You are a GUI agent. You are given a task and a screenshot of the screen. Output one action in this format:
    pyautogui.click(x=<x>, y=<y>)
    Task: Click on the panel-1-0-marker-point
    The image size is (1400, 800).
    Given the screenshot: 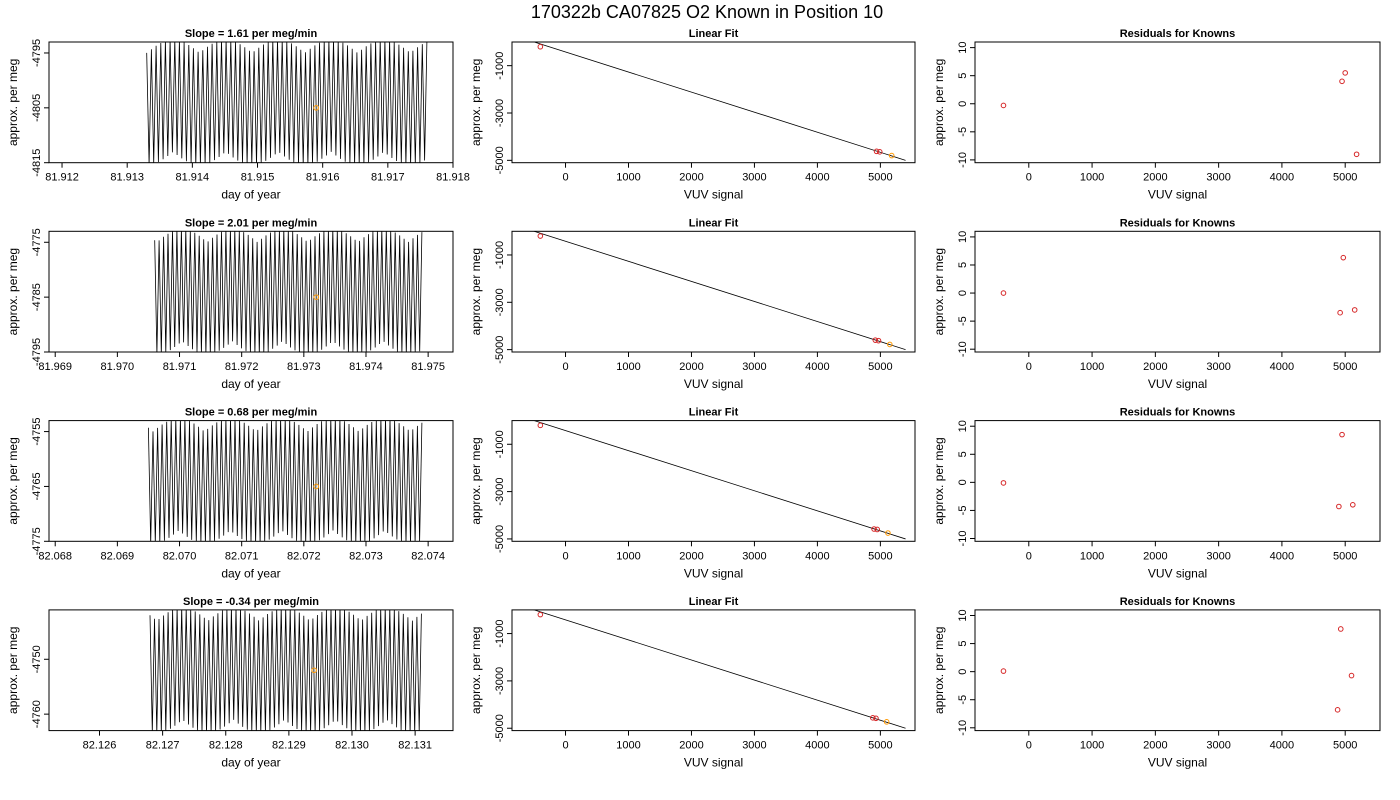 What is the action you would take?
    pyautogui.click(x=316, y=297)
    